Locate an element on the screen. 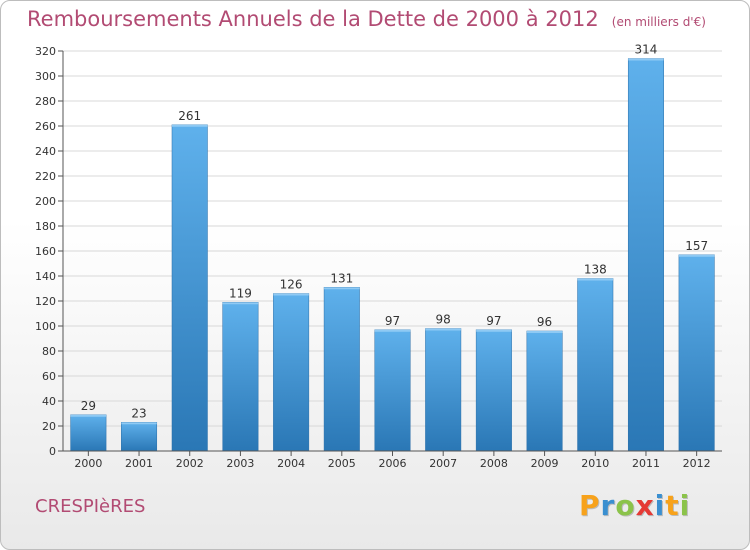 The width and height of the screenshot is (750, 550). bar-value-label-2003: 119 is located at coordinates (240, 293).